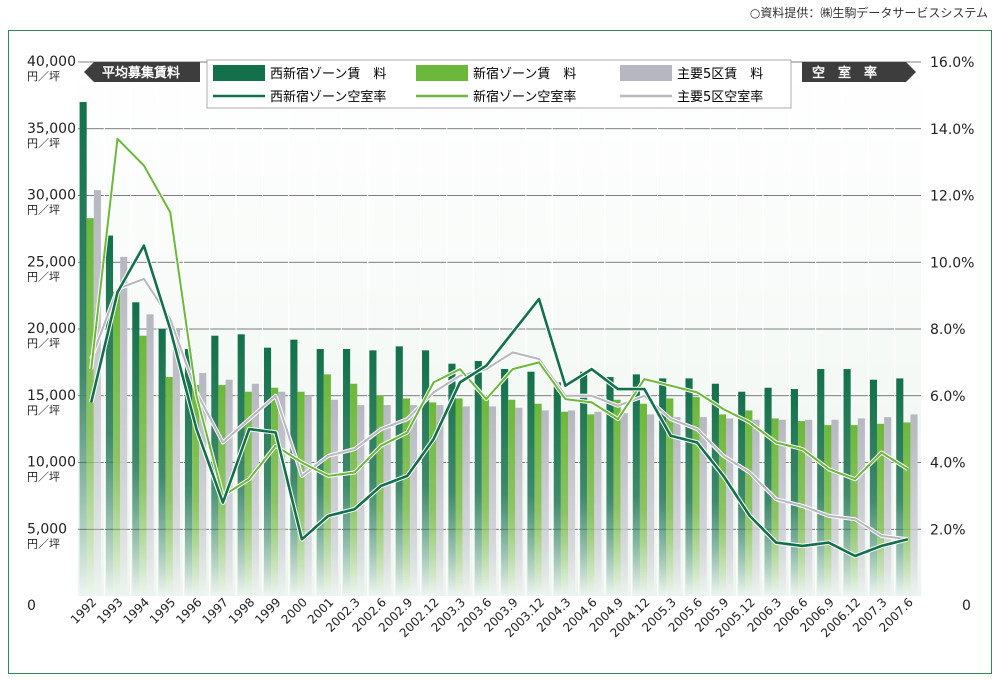 This screenshot has height=680, width=1000. I want to click on legend-label-nishishinjuku-vacancy: 西新宿ゾーン空室率, so click(328, 97).